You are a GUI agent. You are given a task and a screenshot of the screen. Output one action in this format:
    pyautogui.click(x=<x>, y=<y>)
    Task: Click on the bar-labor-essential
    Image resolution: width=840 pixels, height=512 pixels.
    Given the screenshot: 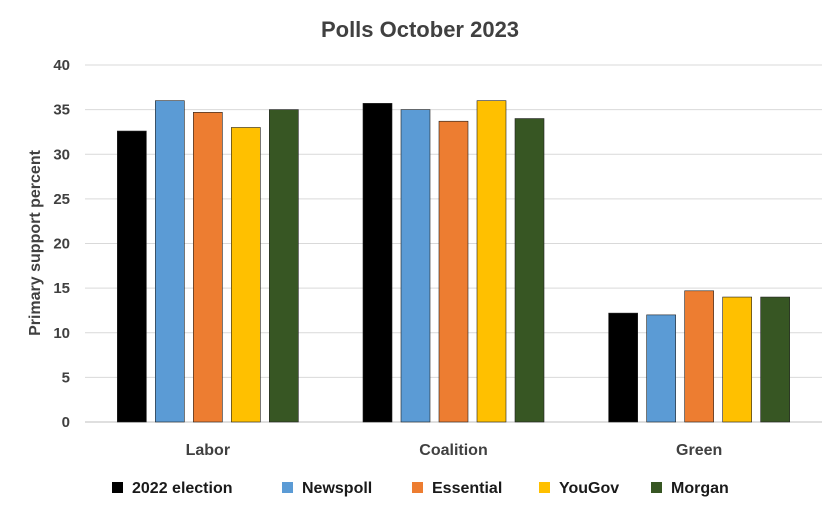 What is the action you would take?
    pyautogui.click(x=208, y=267)
    